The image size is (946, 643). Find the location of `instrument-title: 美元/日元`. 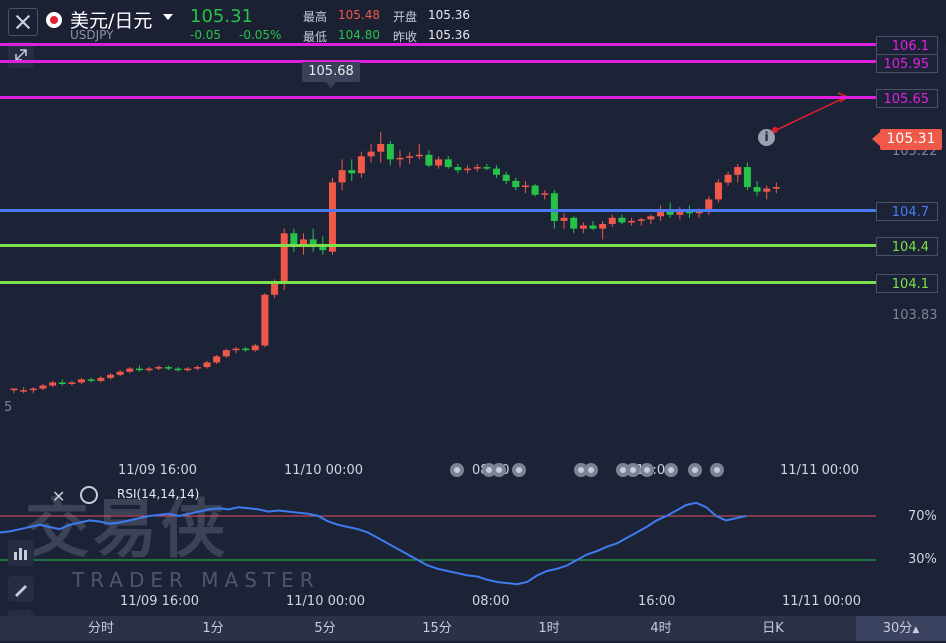

instrument-title: 美元/日元 is located at coordinates (111, 21).